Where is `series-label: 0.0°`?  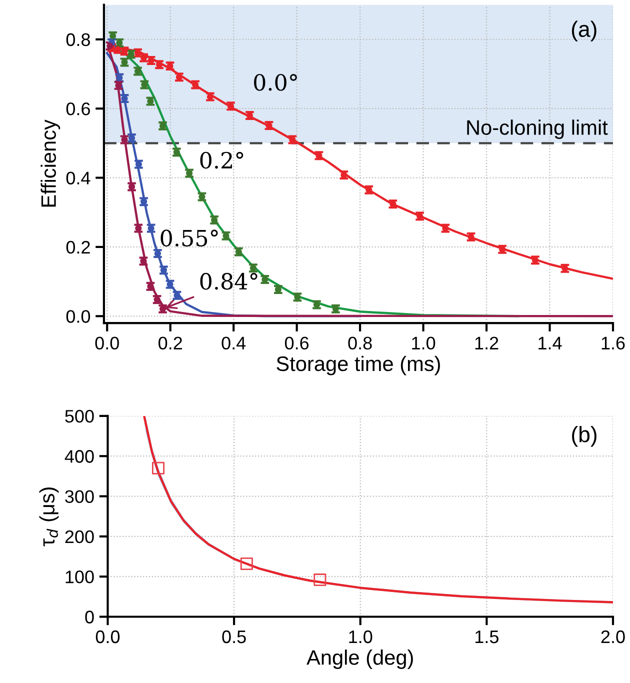
series-label: 0.0° is located at coordinates (275, 82).